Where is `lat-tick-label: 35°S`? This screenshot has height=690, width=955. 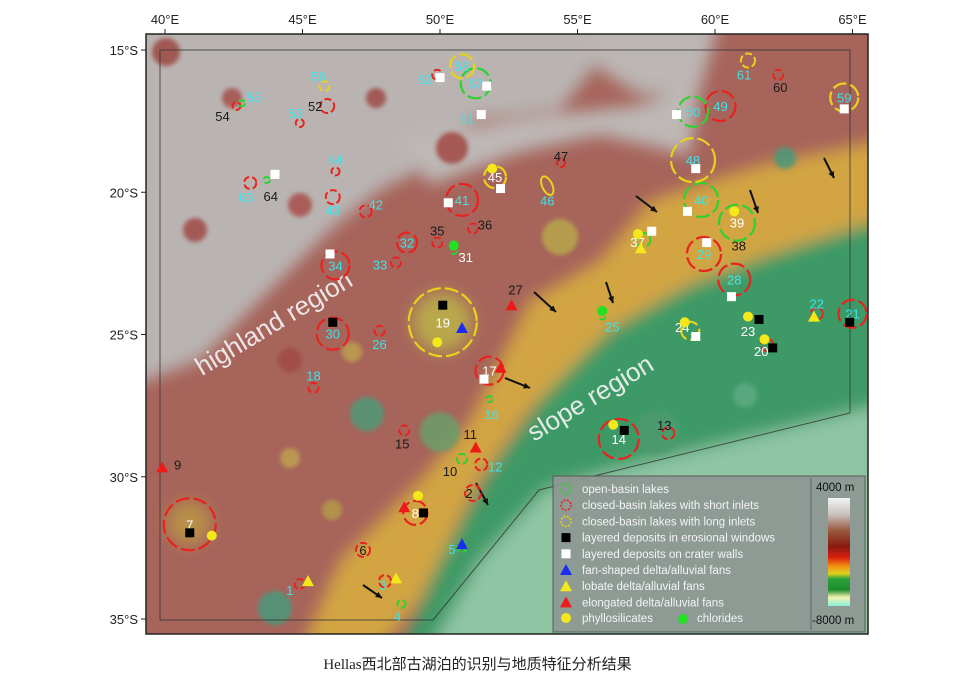 lat-tick-label: 35°S is located at coordinates (124, 619).